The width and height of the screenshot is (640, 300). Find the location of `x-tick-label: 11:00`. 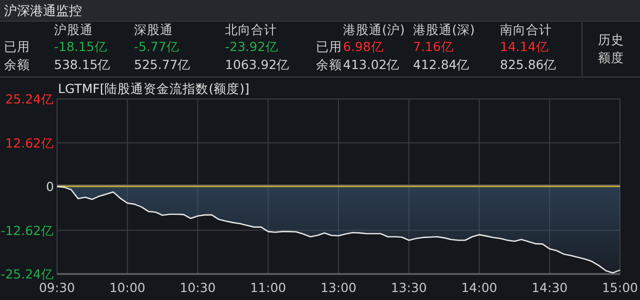

x-tick-label: 11:00 is located at coordinates (268, 287).